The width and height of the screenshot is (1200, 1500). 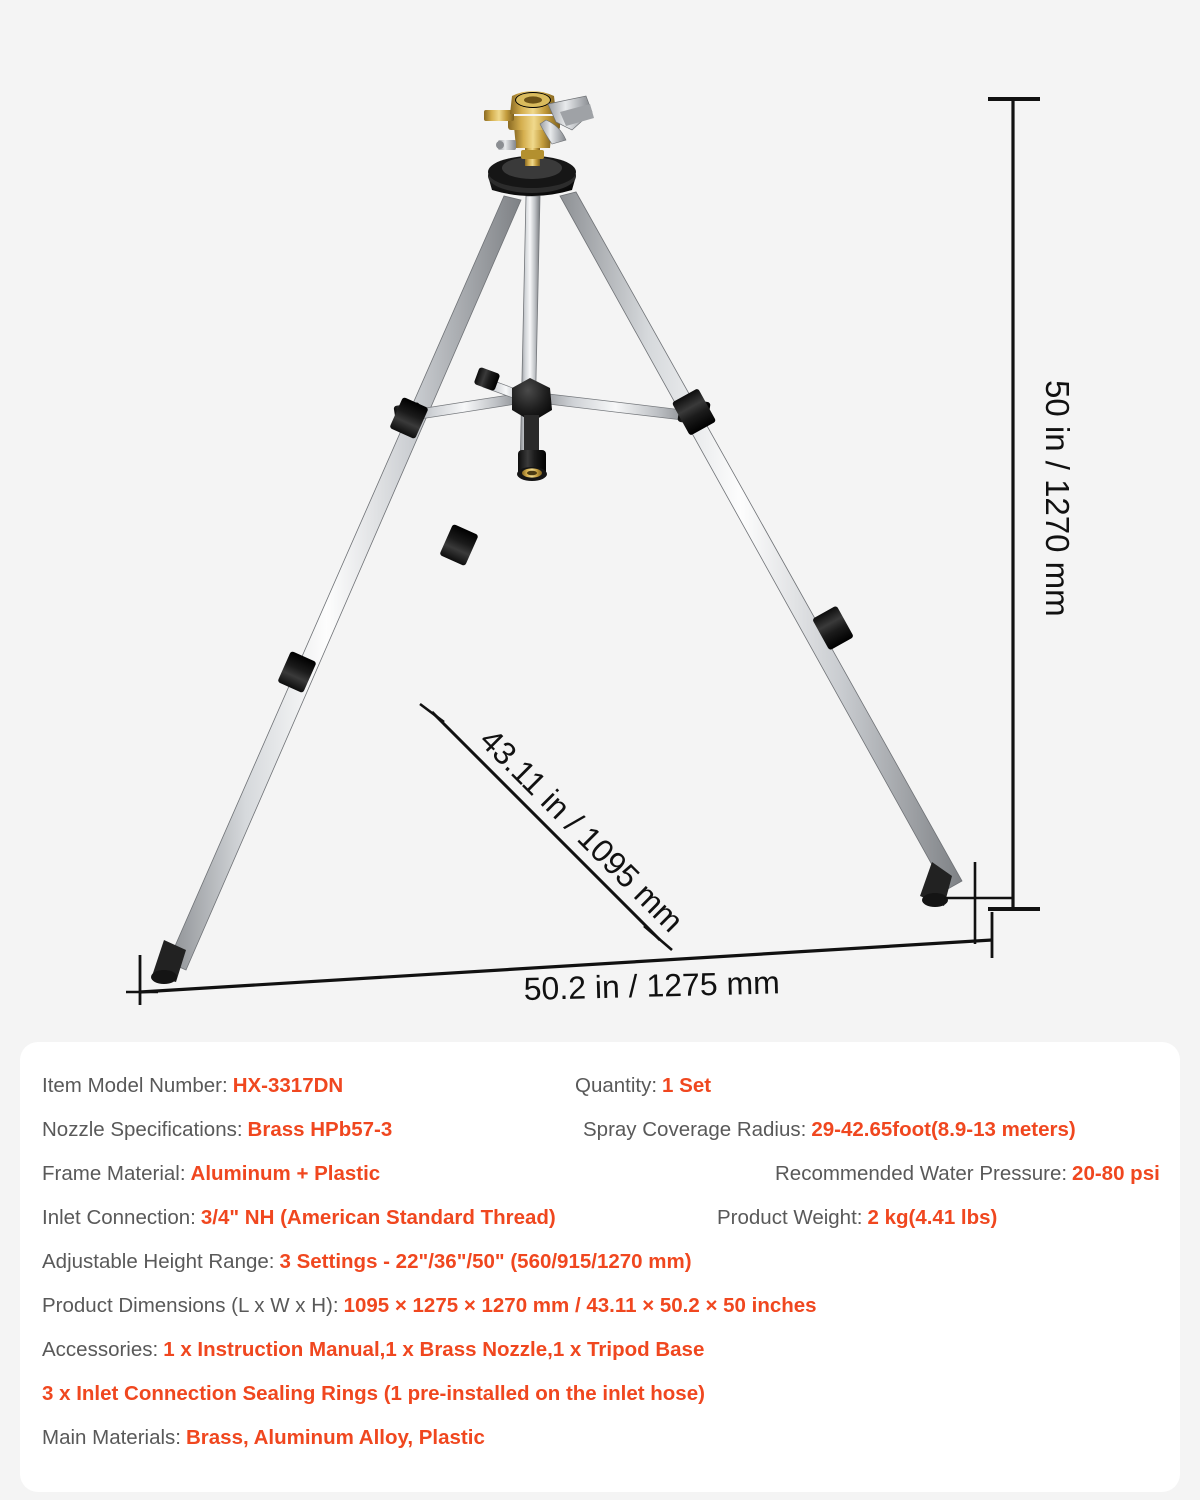 I want to click on spec-label: Adjustable Height Range:, so click(x=158, y=1261).